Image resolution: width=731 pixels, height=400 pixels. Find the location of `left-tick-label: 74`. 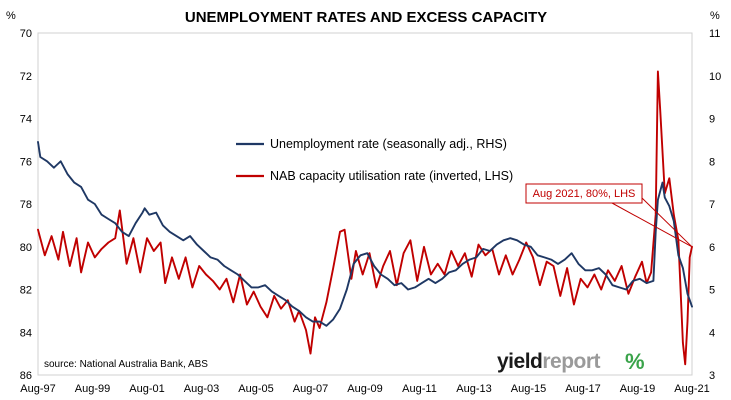

left-tick-label: 74 is located at coordinates (26, 120).